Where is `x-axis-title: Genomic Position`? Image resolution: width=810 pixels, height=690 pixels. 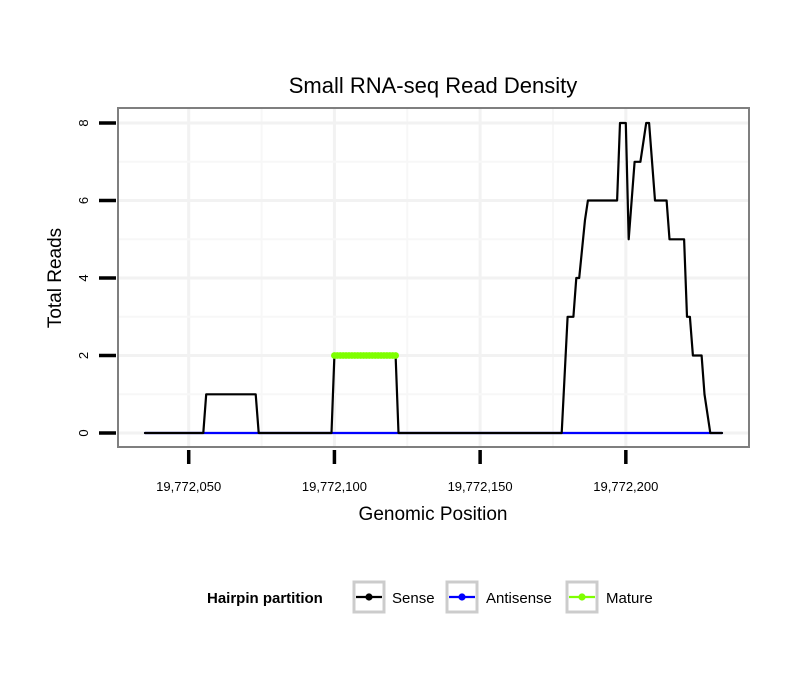
x-axis-title: Genomic Position is located at coordinates (433, 514).